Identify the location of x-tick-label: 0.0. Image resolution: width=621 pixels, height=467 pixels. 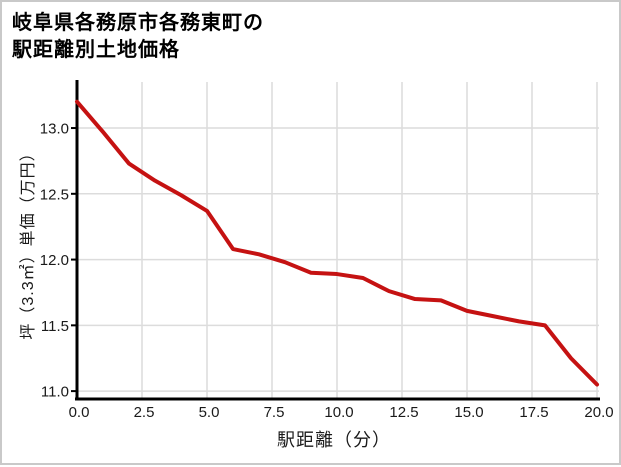
(79, 412).